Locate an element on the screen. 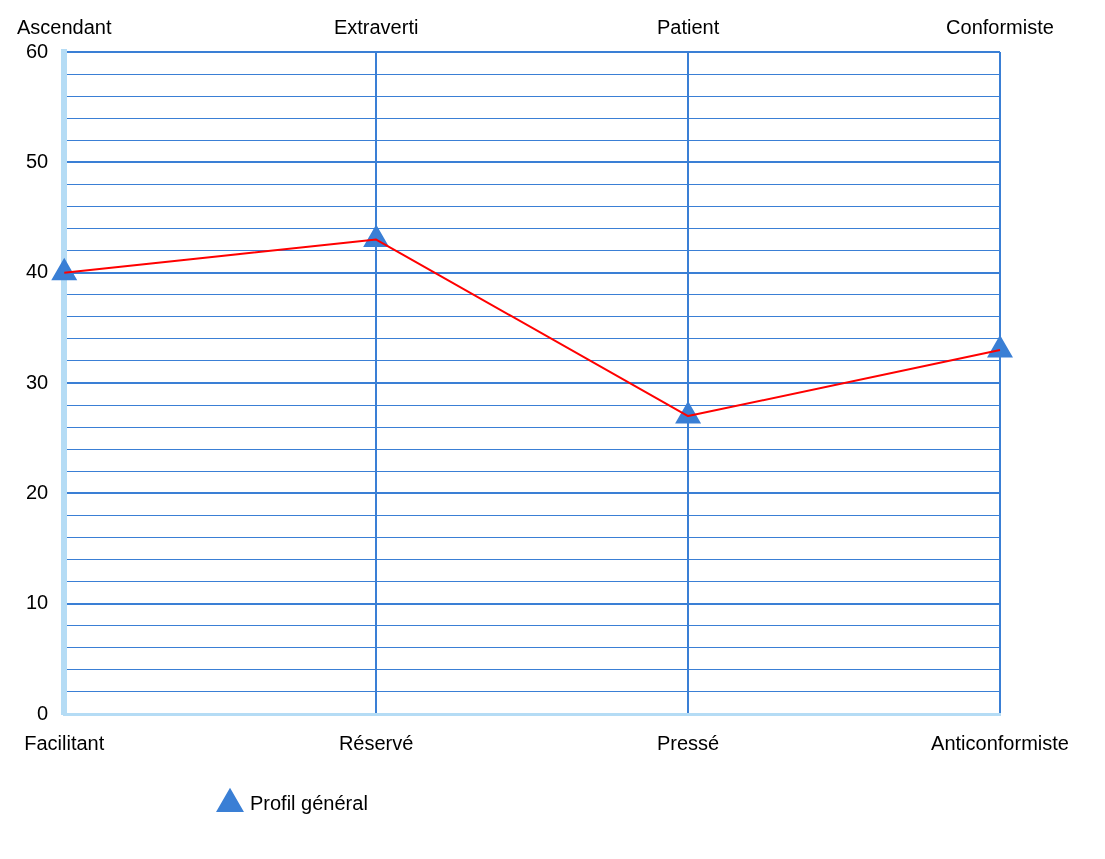 The image size is (1105, 859). y-tick-label: 60 is located at coordinates (37, 50).